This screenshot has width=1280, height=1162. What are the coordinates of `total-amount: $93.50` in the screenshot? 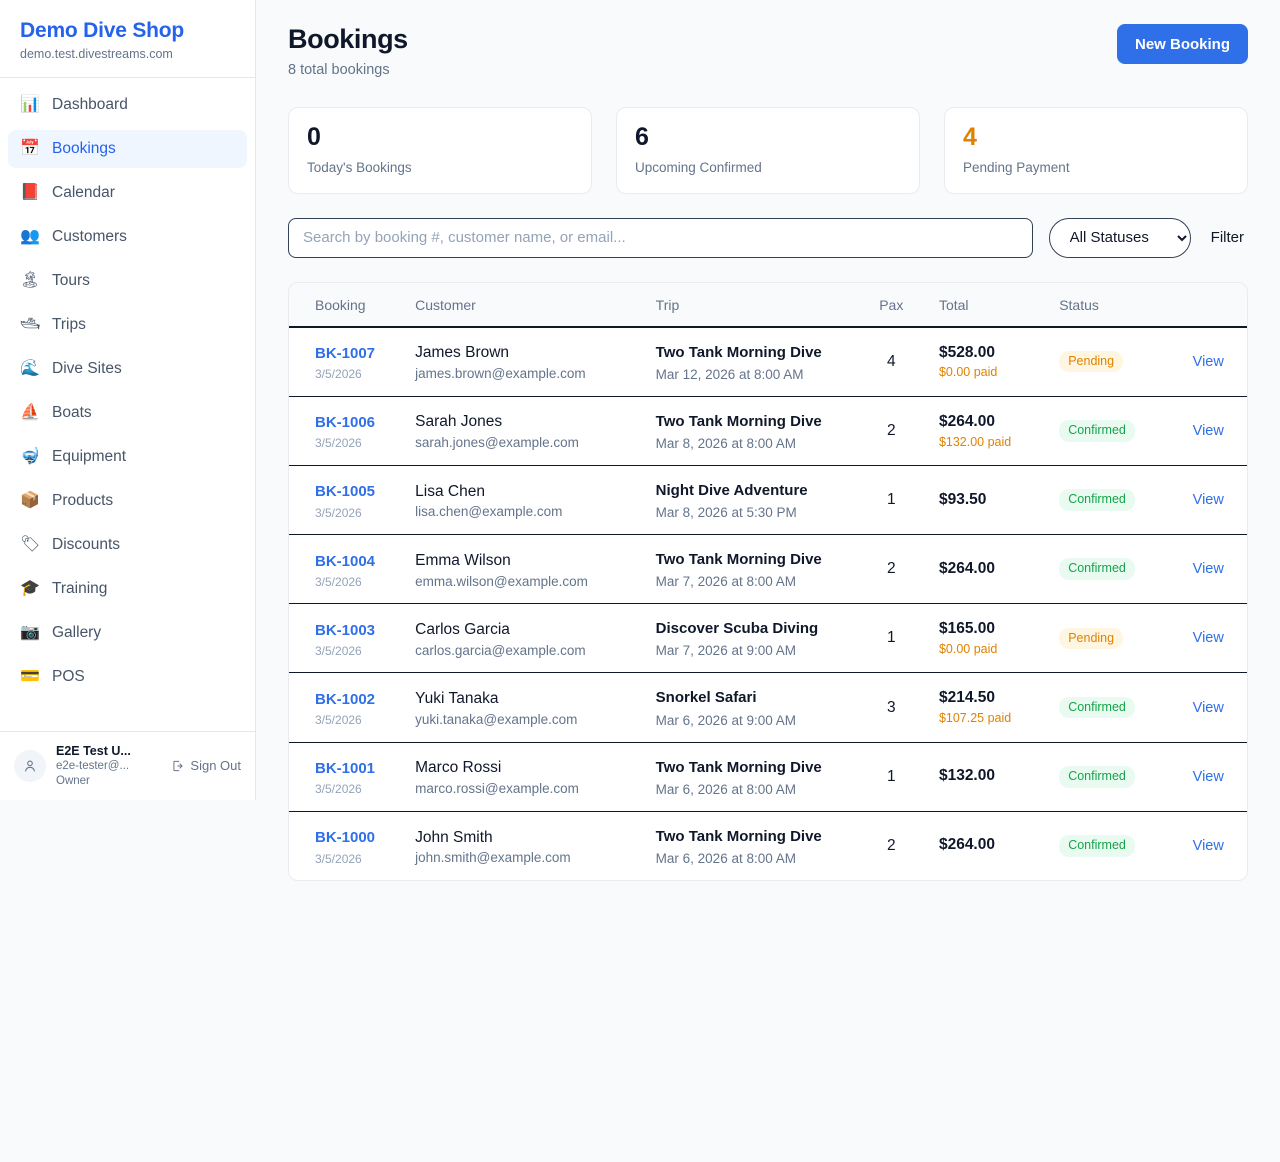 It's located at (962, 499).